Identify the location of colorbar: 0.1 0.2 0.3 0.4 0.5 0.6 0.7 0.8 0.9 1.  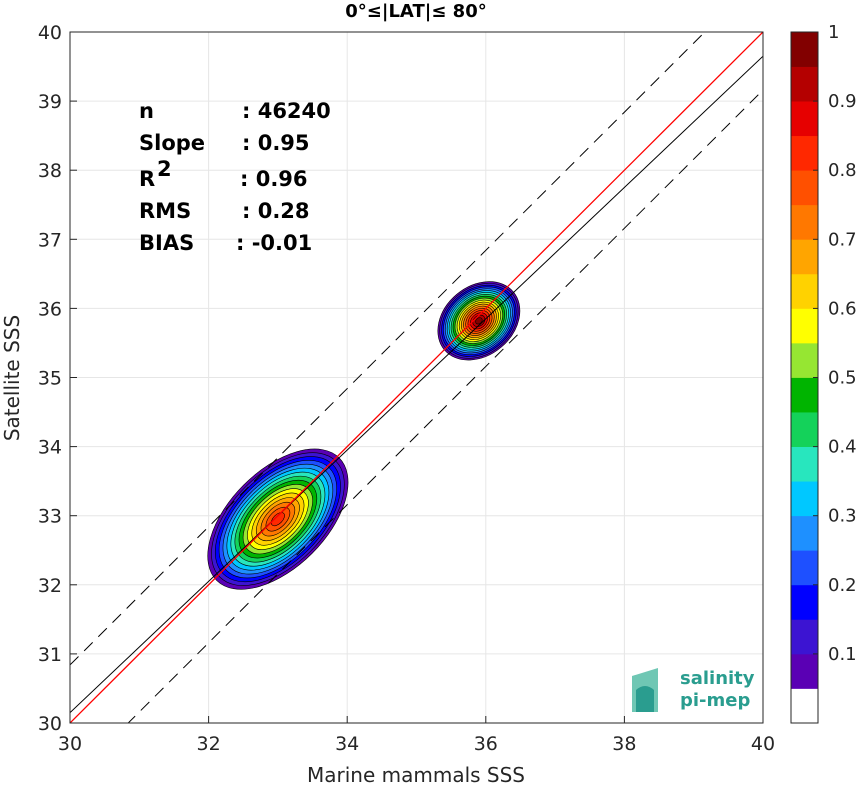
(823, 373).